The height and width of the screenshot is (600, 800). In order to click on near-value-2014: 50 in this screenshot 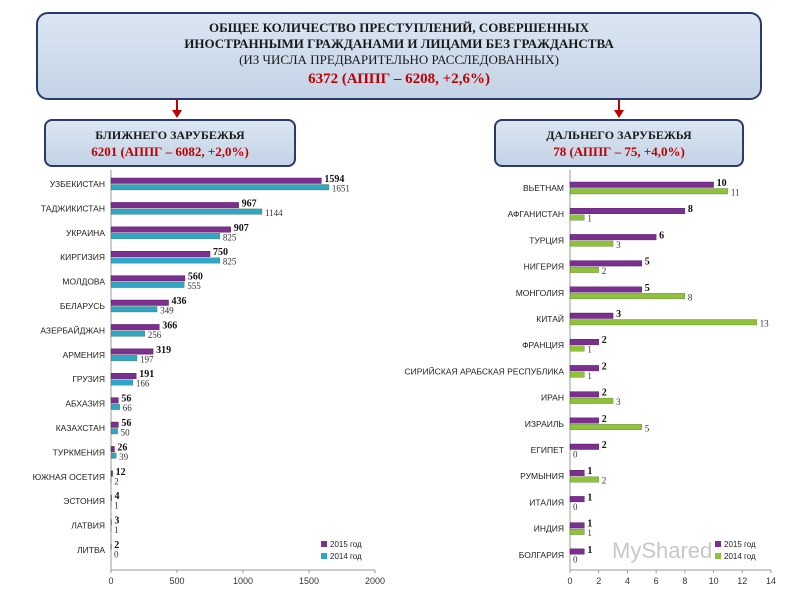, I will do `click(126, 433)`.